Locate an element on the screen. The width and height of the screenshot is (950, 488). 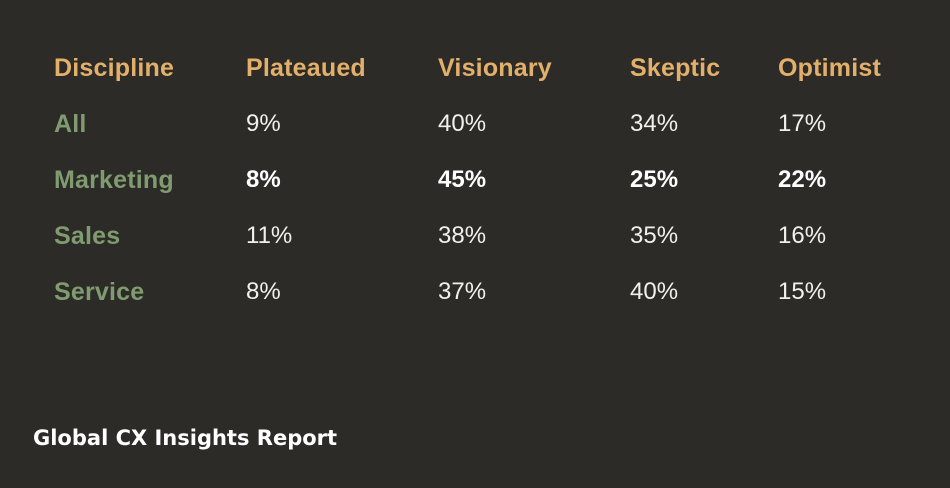
table-row-service: Service 8% 37% 40% 15% is located at coordinates (476, 292).